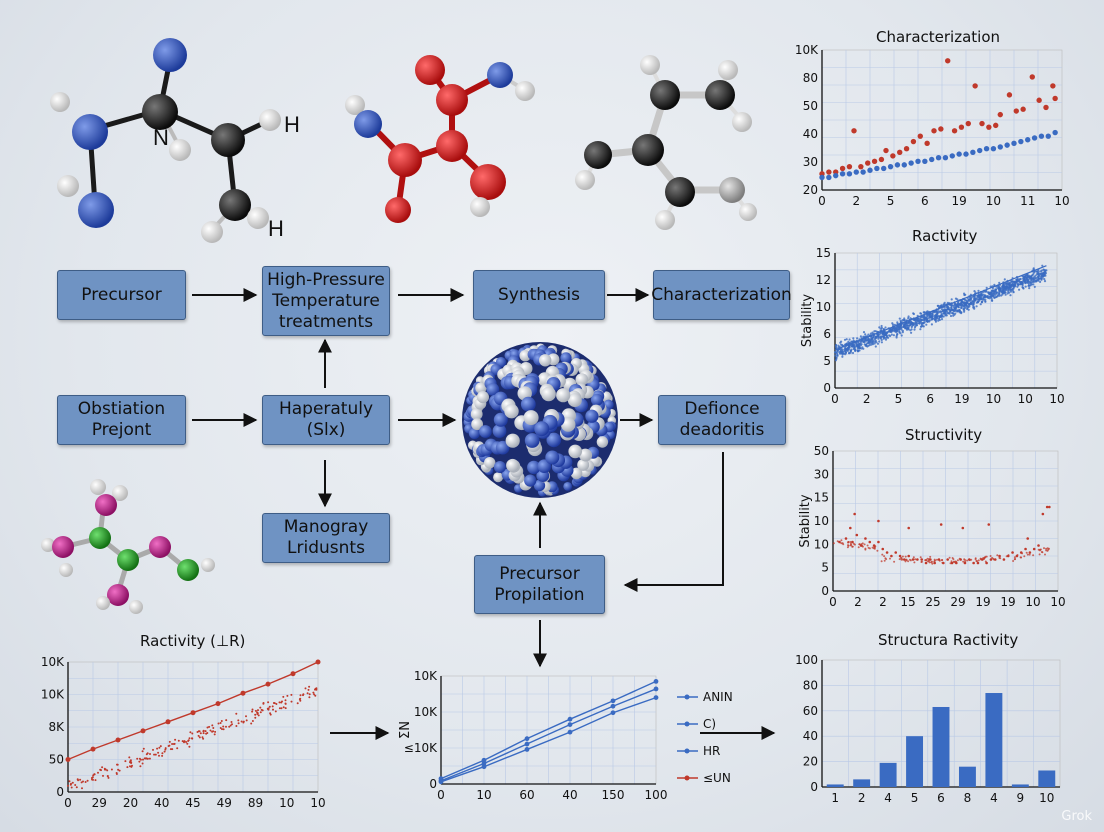 The width and height of the screenshot is (1104, 832). What do you see at coordinates (827, 388) in the screenshot?
I see `y-tick-label: 0` at bounding box center [827, 388].